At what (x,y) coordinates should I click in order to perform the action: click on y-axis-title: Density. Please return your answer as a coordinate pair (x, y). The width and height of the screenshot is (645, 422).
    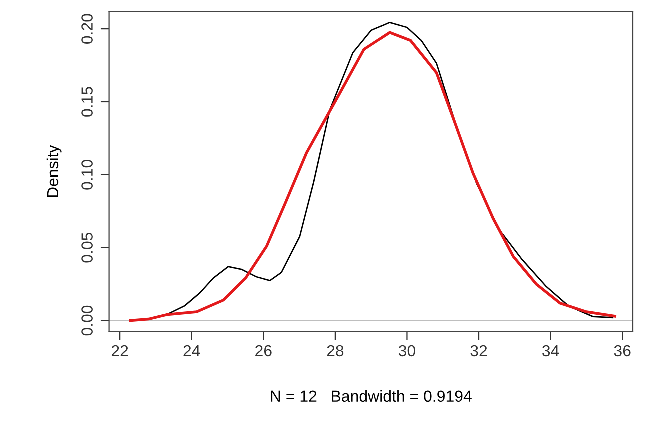
    Looking at the image, I should click on (54, 171).